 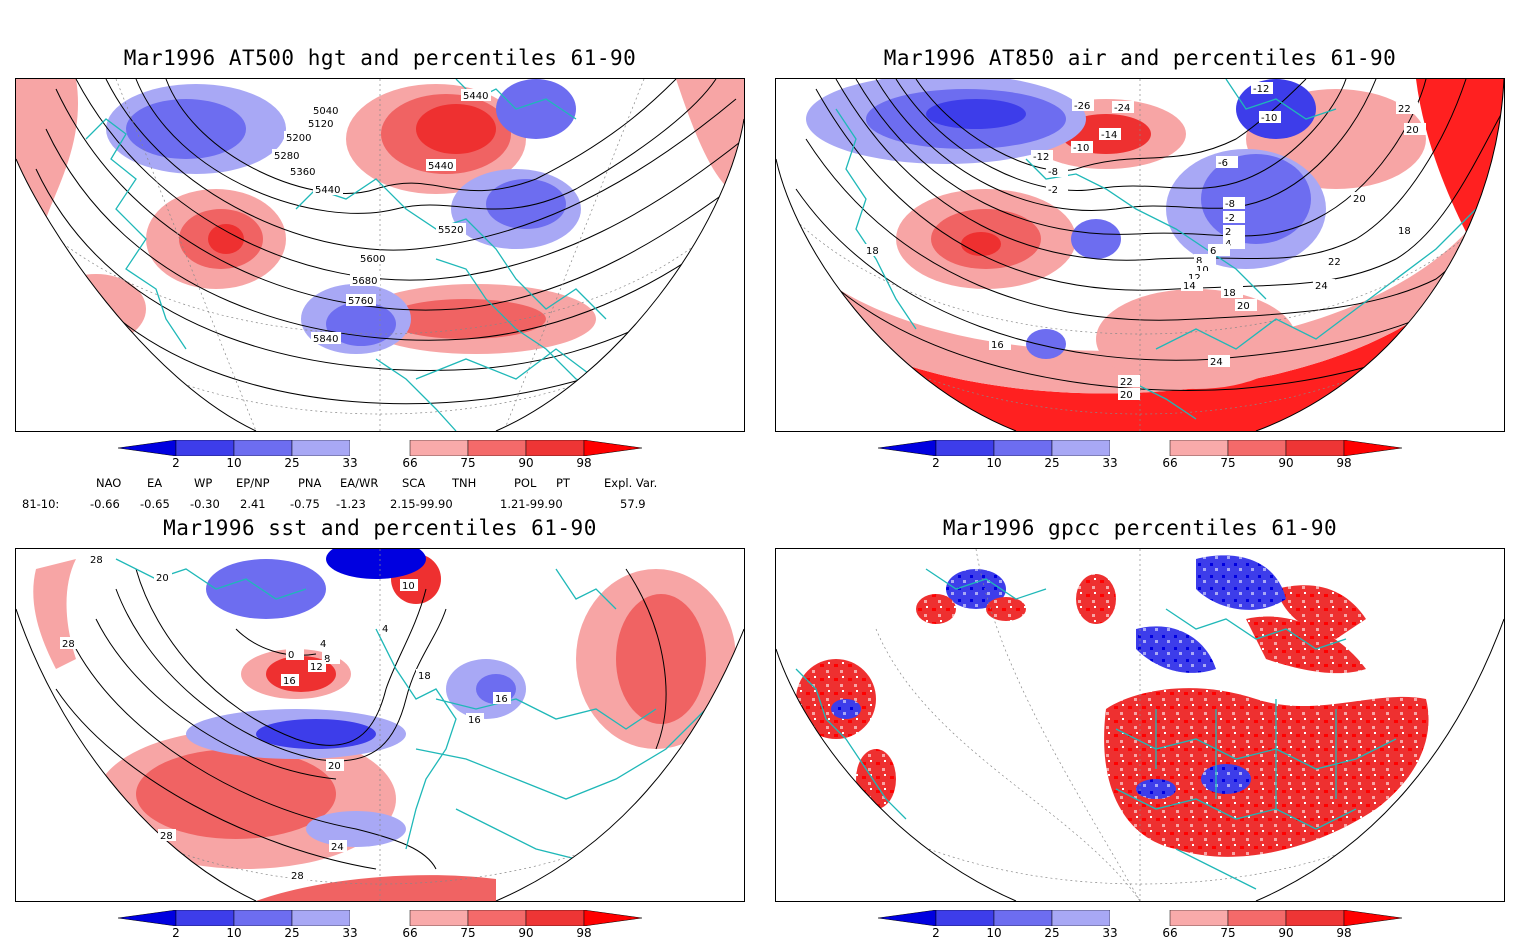 I want to click on colorbar-tick-label: 25, so click(x=292, y=933).